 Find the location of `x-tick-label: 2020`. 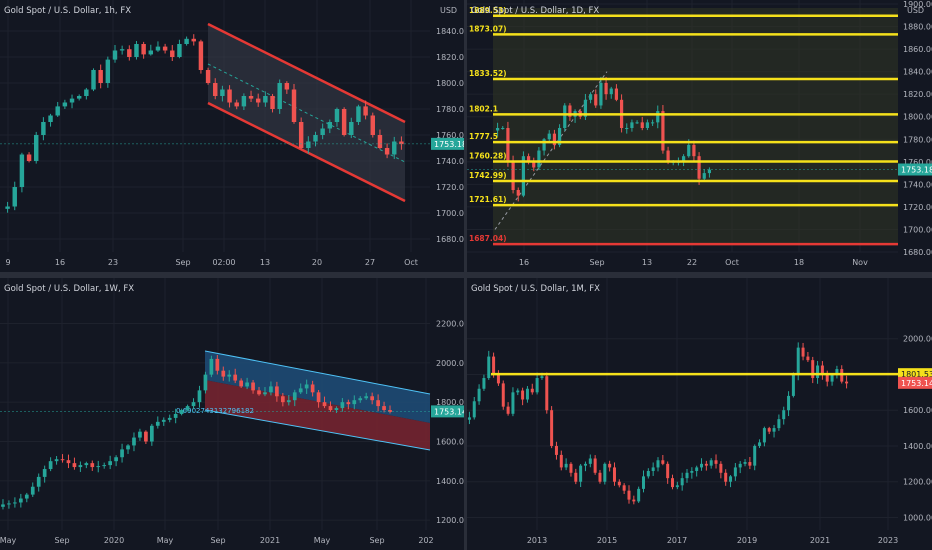

x-tick-label: 2020 is located at coordinates (114, 540).